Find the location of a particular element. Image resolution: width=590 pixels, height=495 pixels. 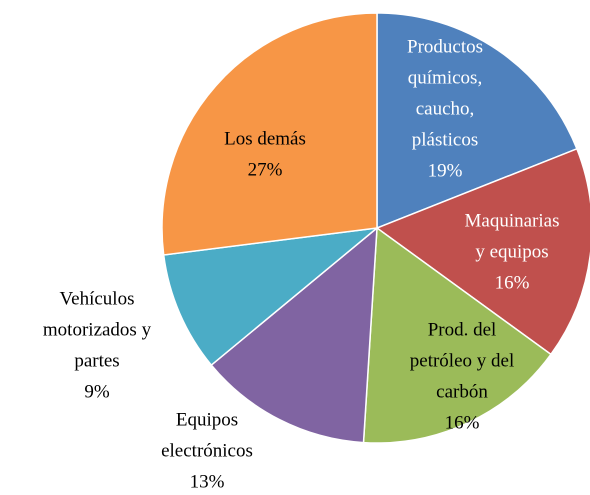

slice-label: carbón is located at coordinates (462, 391).